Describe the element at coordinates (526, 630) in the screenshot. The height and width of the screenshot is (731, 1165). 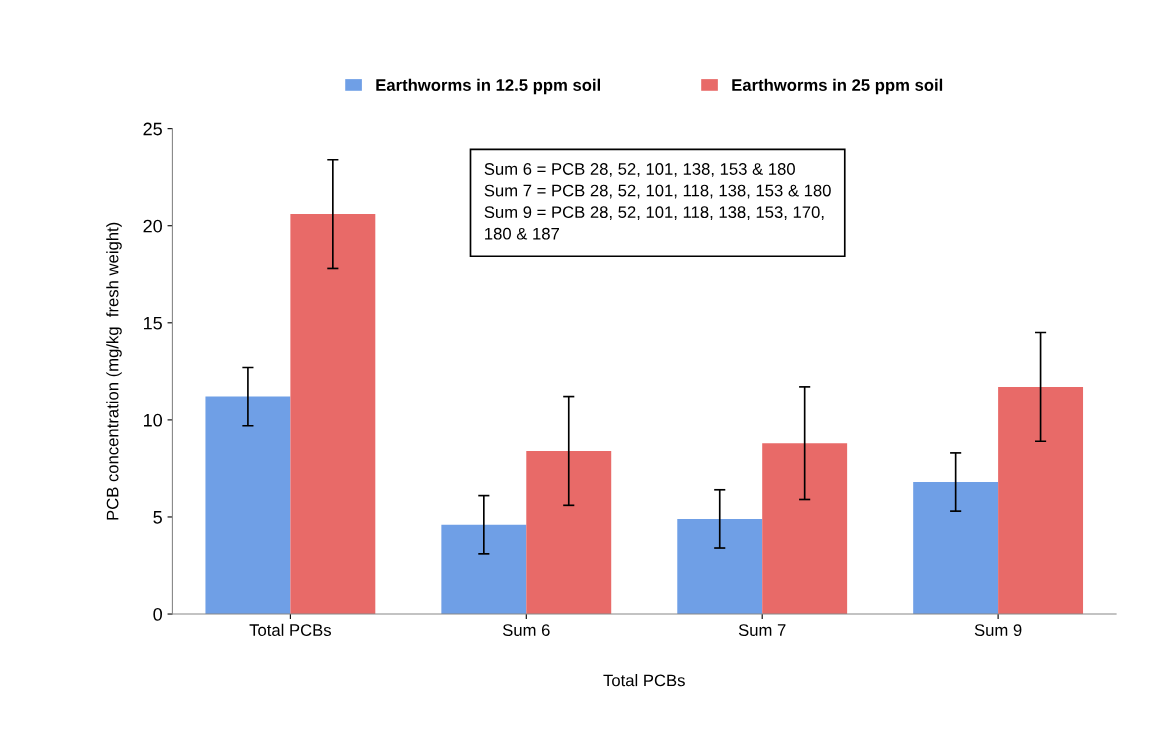
I see `x-tick-label: Sum 6` at that location.